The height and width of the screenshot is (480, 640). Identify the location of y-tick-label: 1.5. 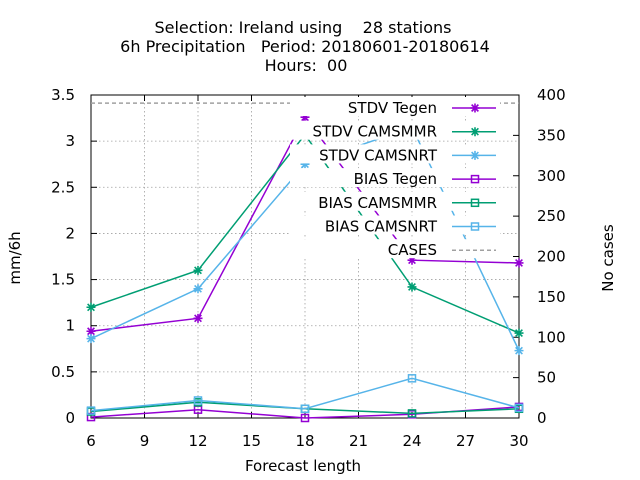
(63, 280).